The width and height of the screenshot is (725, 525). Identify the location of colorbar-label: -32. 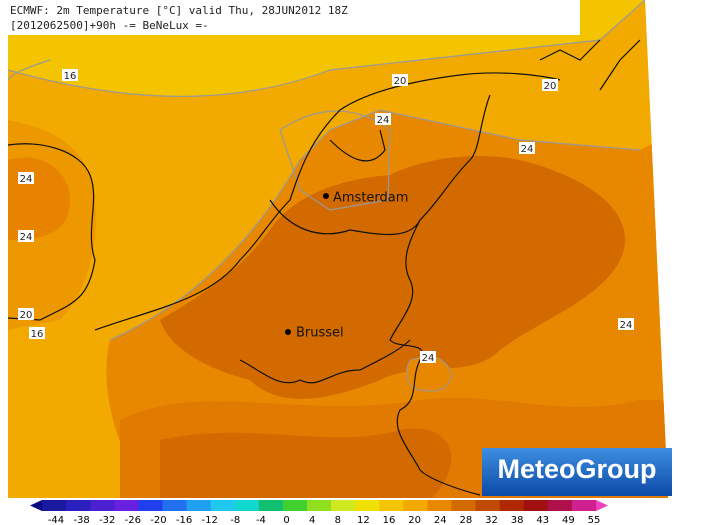
(107, 520).